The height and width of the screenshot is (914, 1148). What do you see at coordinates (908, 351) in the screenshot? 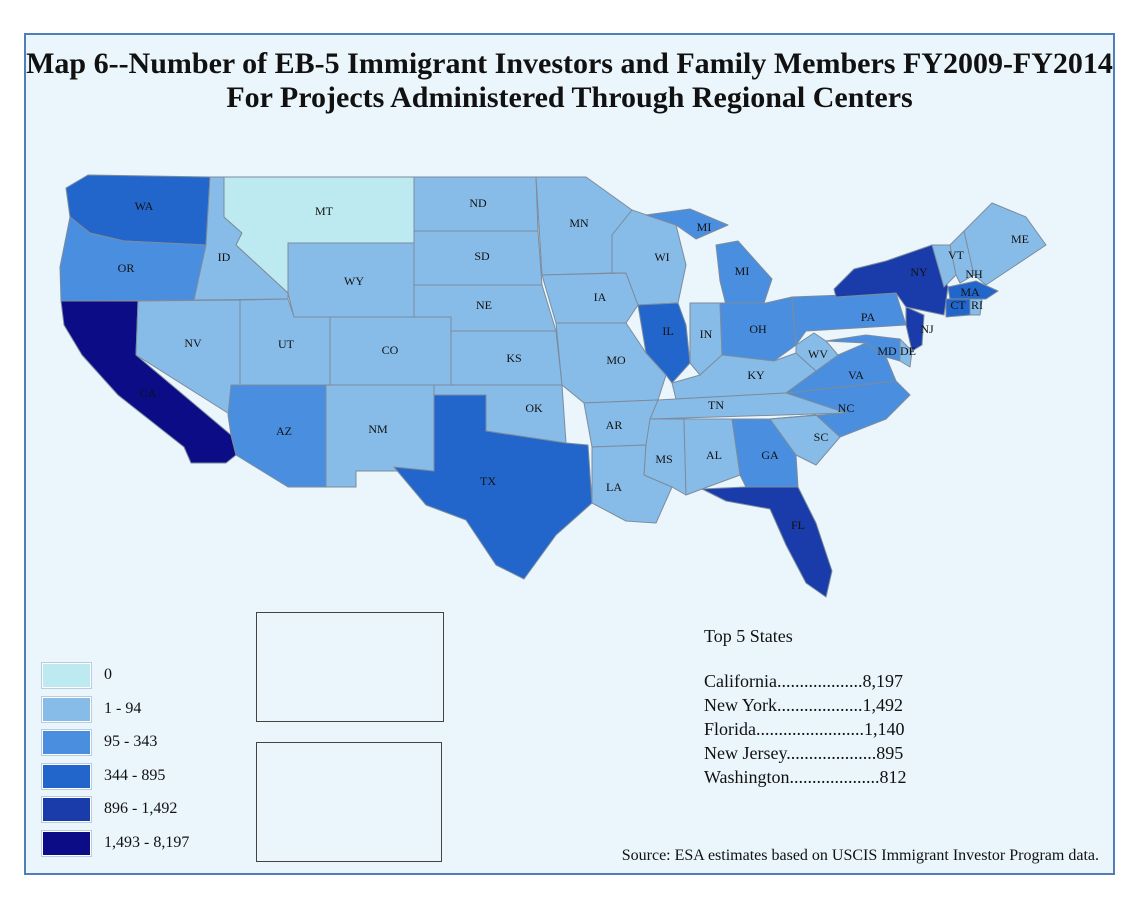
I see `state-label-de: DE` at bounding box center [908, 351].